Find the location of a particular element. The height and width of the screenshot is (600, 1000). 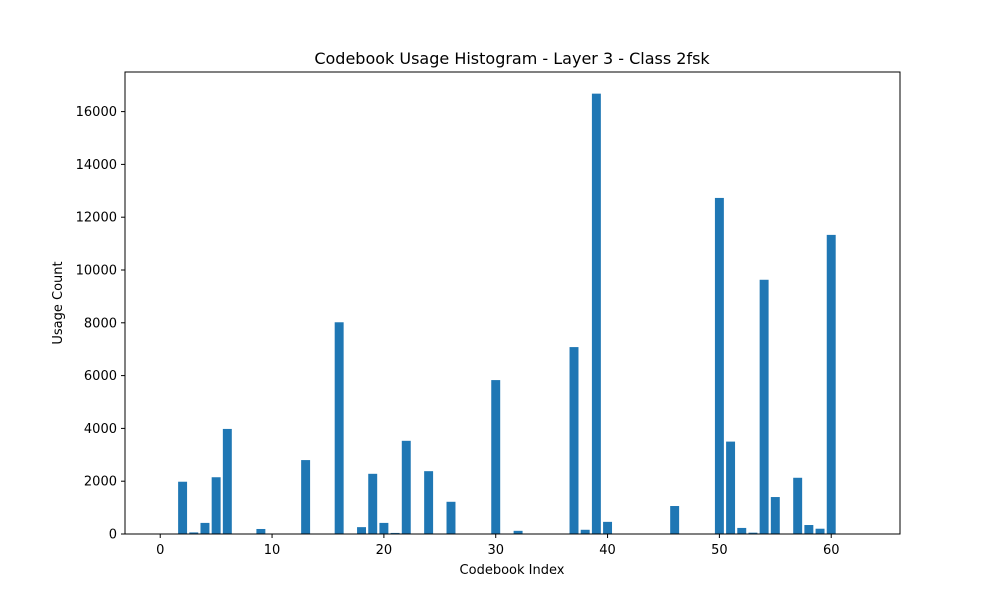

y-tick-label: 14000 is located at coordinates (96, 165).